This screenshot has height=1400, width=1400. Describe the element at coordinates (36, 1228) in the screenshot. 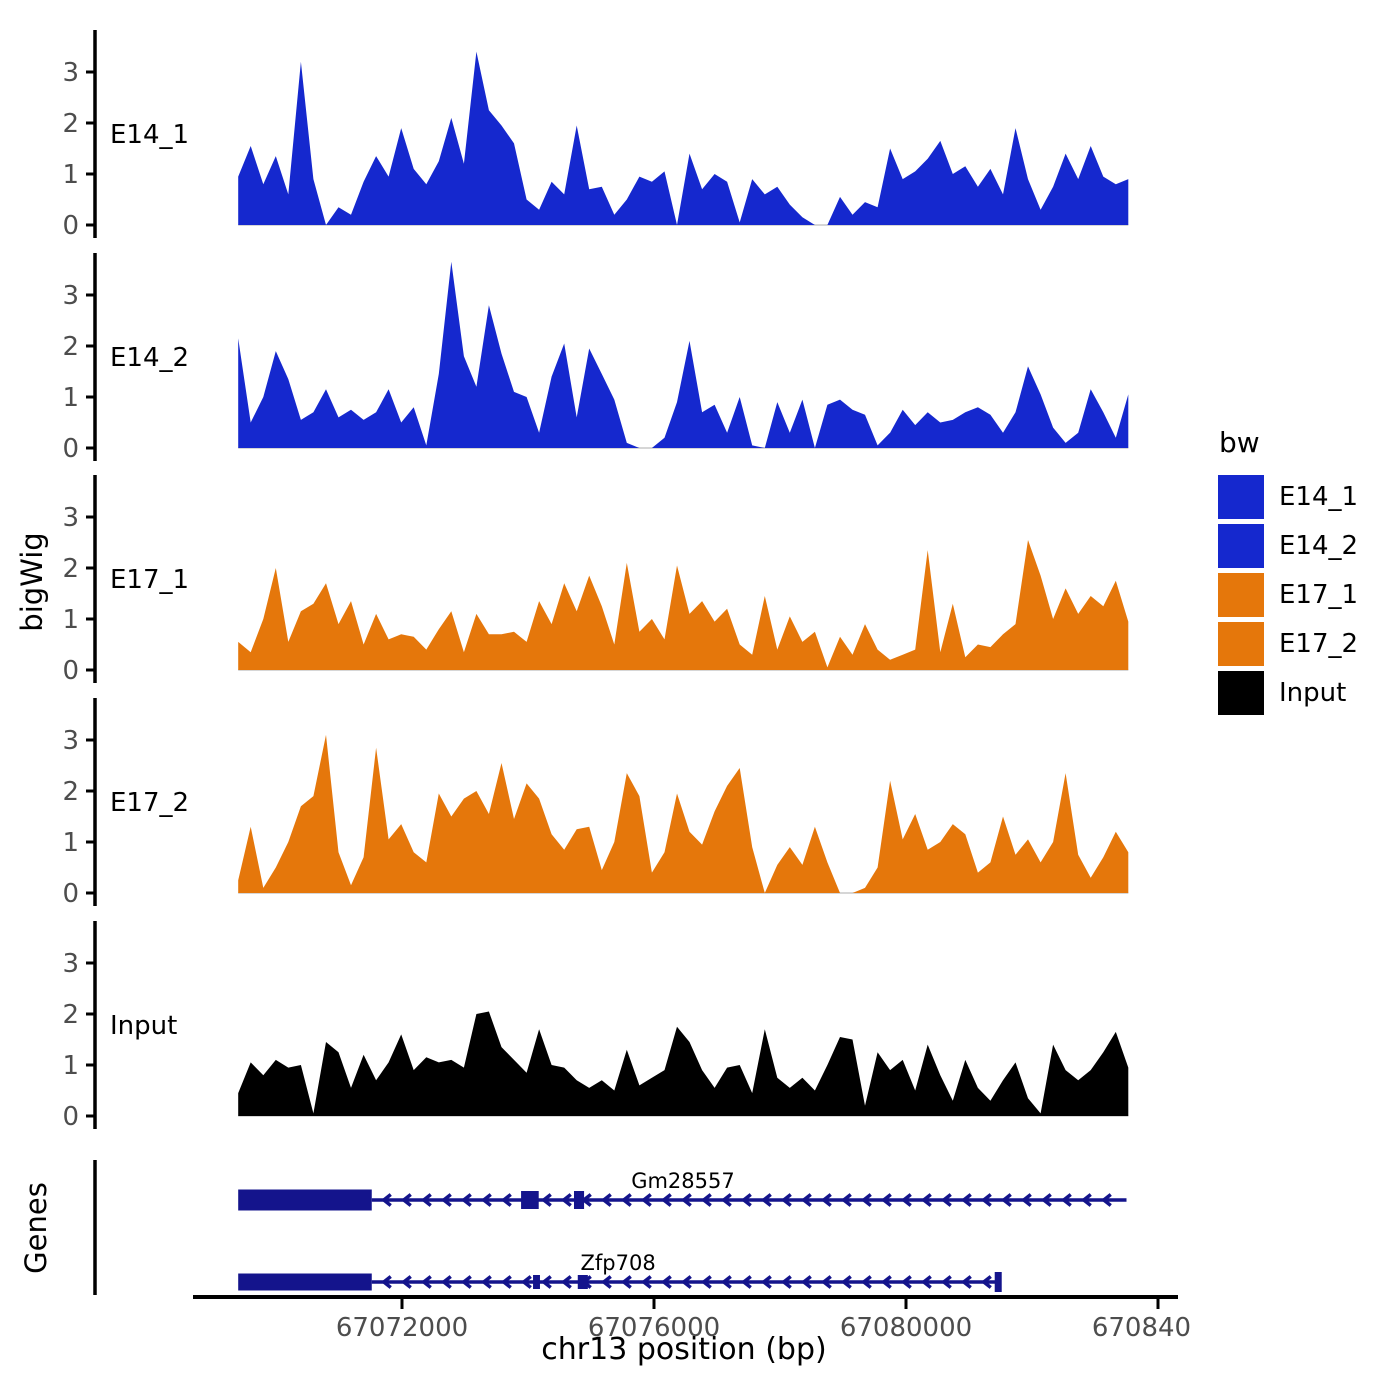

I see `y-axis-title-genes: Genes` at that location.